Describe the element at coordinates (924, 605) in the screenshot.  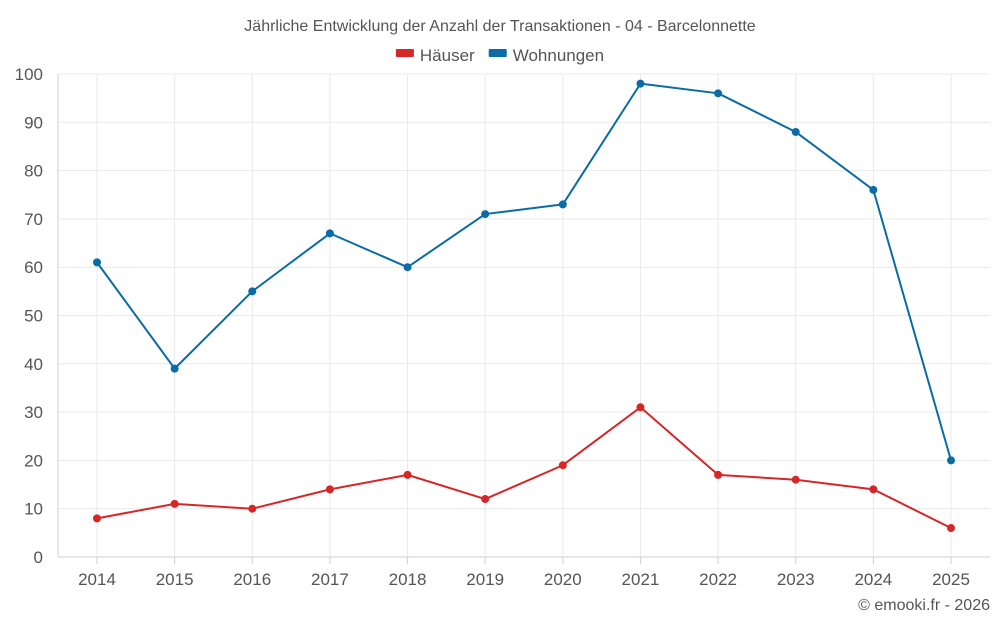
I see `credit-text: © emooki.fr - 2026` at that location.